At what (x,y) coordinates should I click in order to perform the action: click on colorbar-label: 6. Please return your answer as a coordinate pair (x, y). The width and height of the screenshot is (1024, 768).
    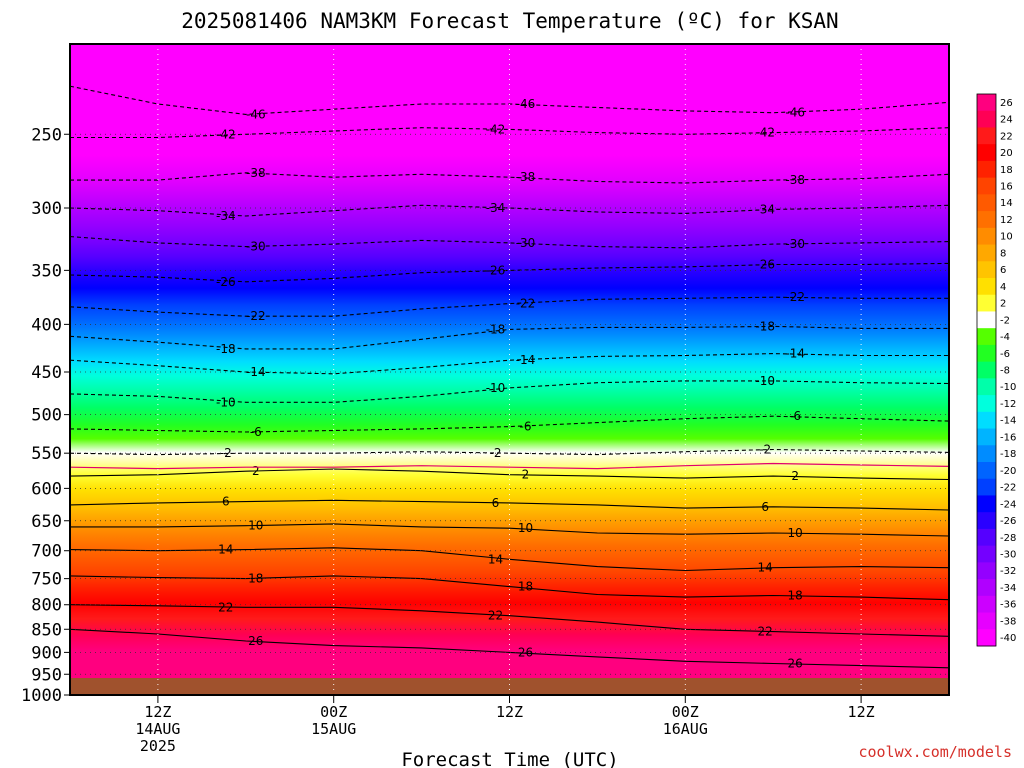
    Looking at the image, I should click on (1003, 270).